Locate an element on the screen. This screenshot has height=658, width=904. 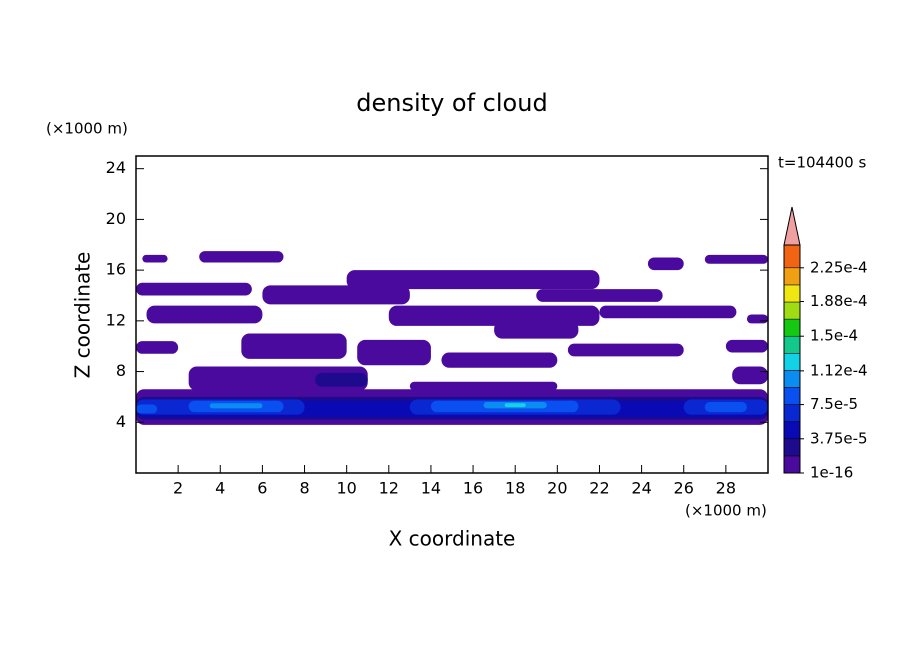
x-tick-label: 2 is located at coordinates (178, 488).